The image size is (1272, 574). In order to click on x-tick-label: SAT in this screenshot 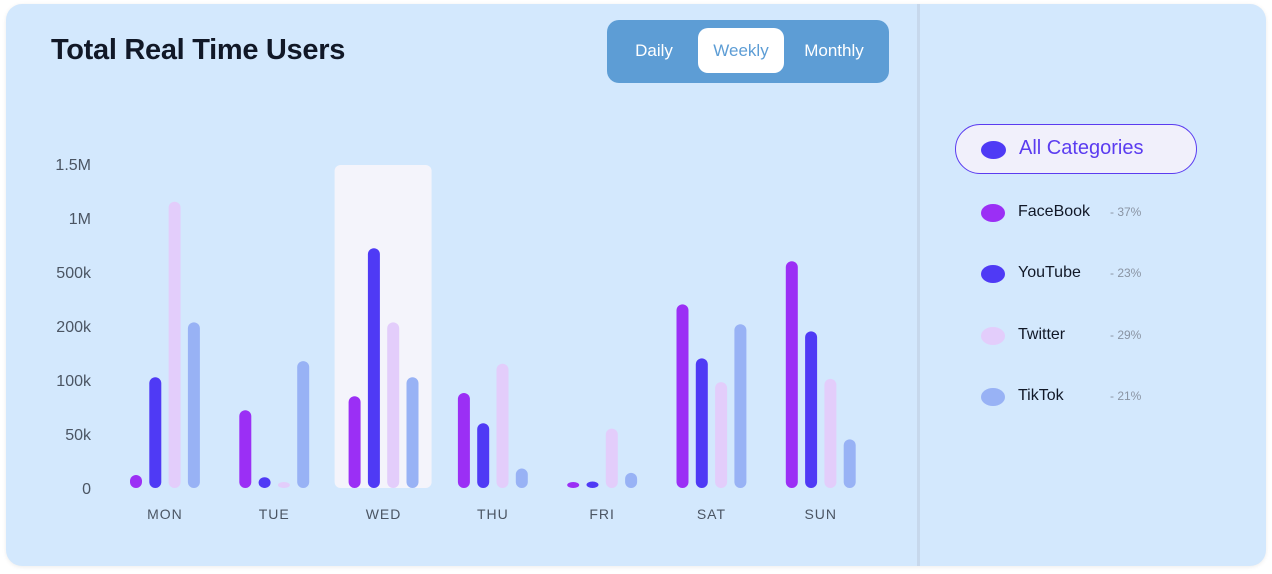, I will do `click(711, 514)`.